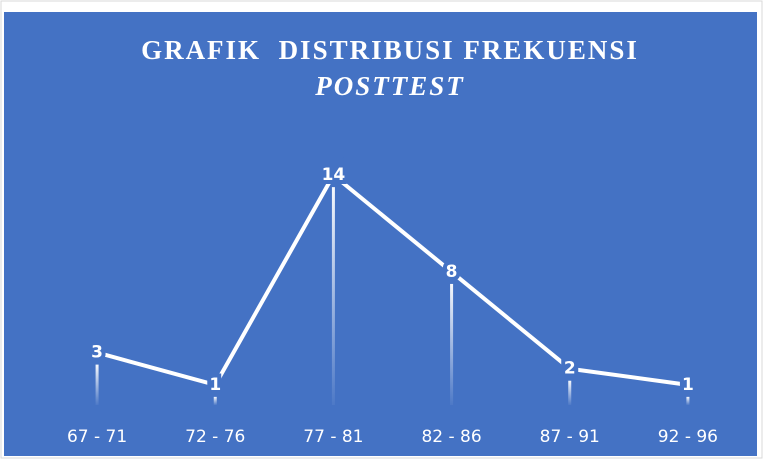 The image size is (763, 459). I want to click on x-tick-label: 92 - 96, so click(688, 437).